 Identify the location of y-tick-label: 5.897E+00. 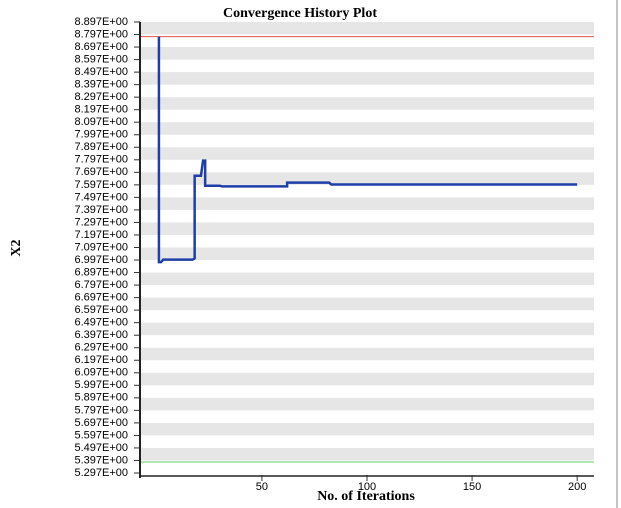
(101, 398).